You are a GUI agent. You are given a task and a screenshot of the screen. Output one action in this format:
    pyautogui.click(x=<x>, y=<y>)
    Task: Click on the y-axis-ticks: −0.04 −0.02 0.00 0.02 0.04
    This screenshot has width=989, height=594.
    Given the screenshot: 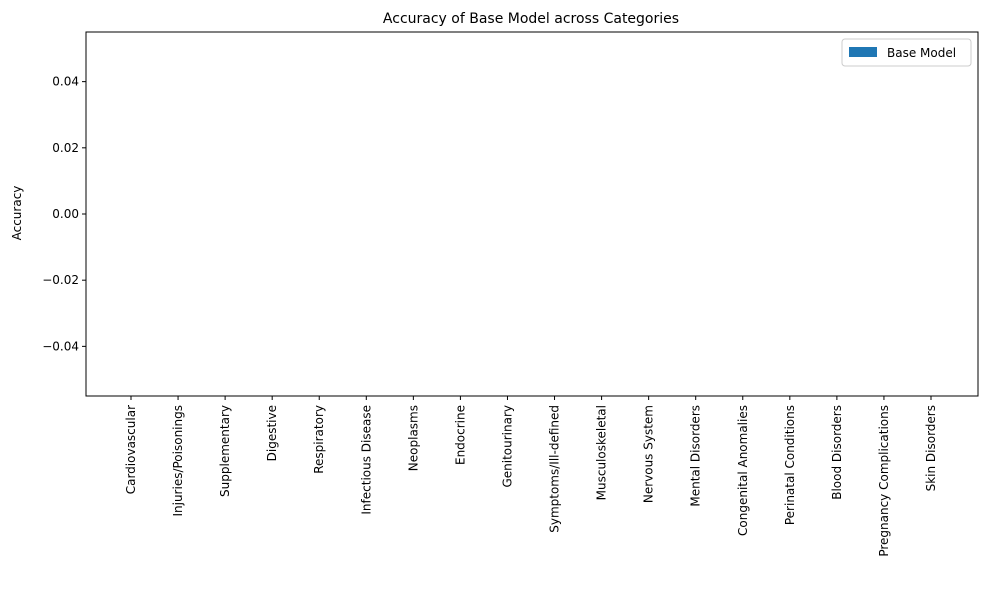 What is the action you would take?
    pyautogui.click(x=64, y=214)
    